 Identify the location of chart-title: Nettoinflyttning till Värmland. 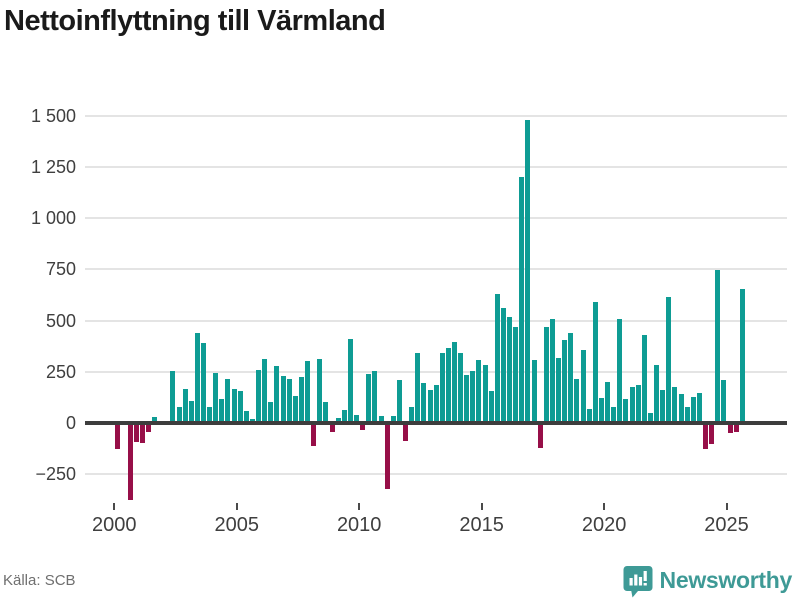
(195, 21).